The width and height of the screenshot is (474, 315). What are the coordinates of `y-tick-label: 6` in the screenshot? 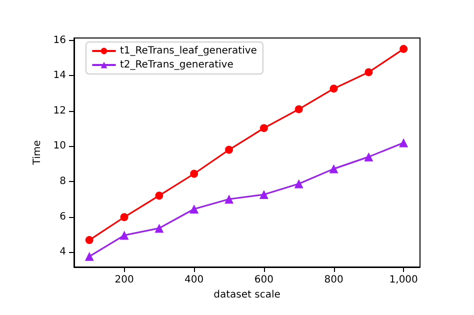 It's located at (63, 216).